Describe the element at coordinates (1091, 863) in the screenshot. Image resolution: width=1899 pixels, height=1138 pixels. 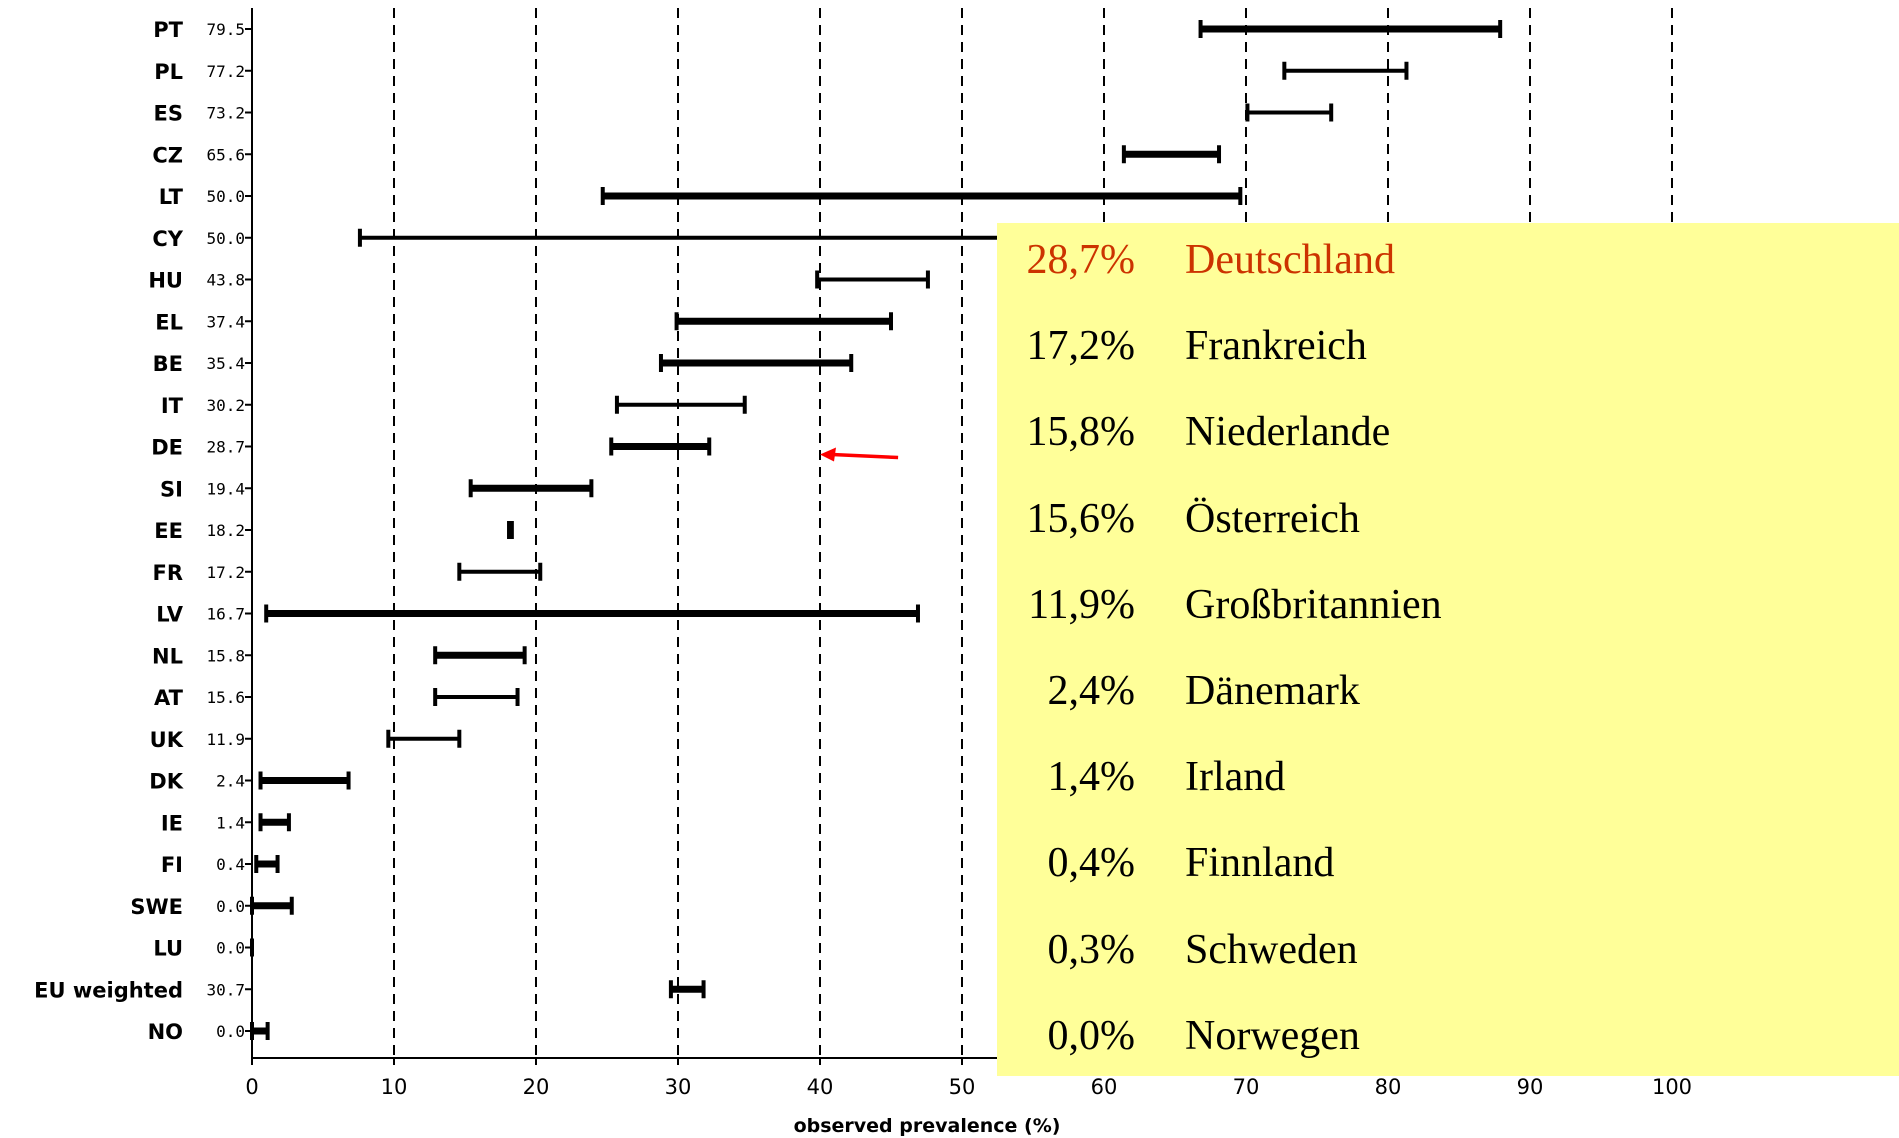
I see `legend-percent: 0,4%` at that location.